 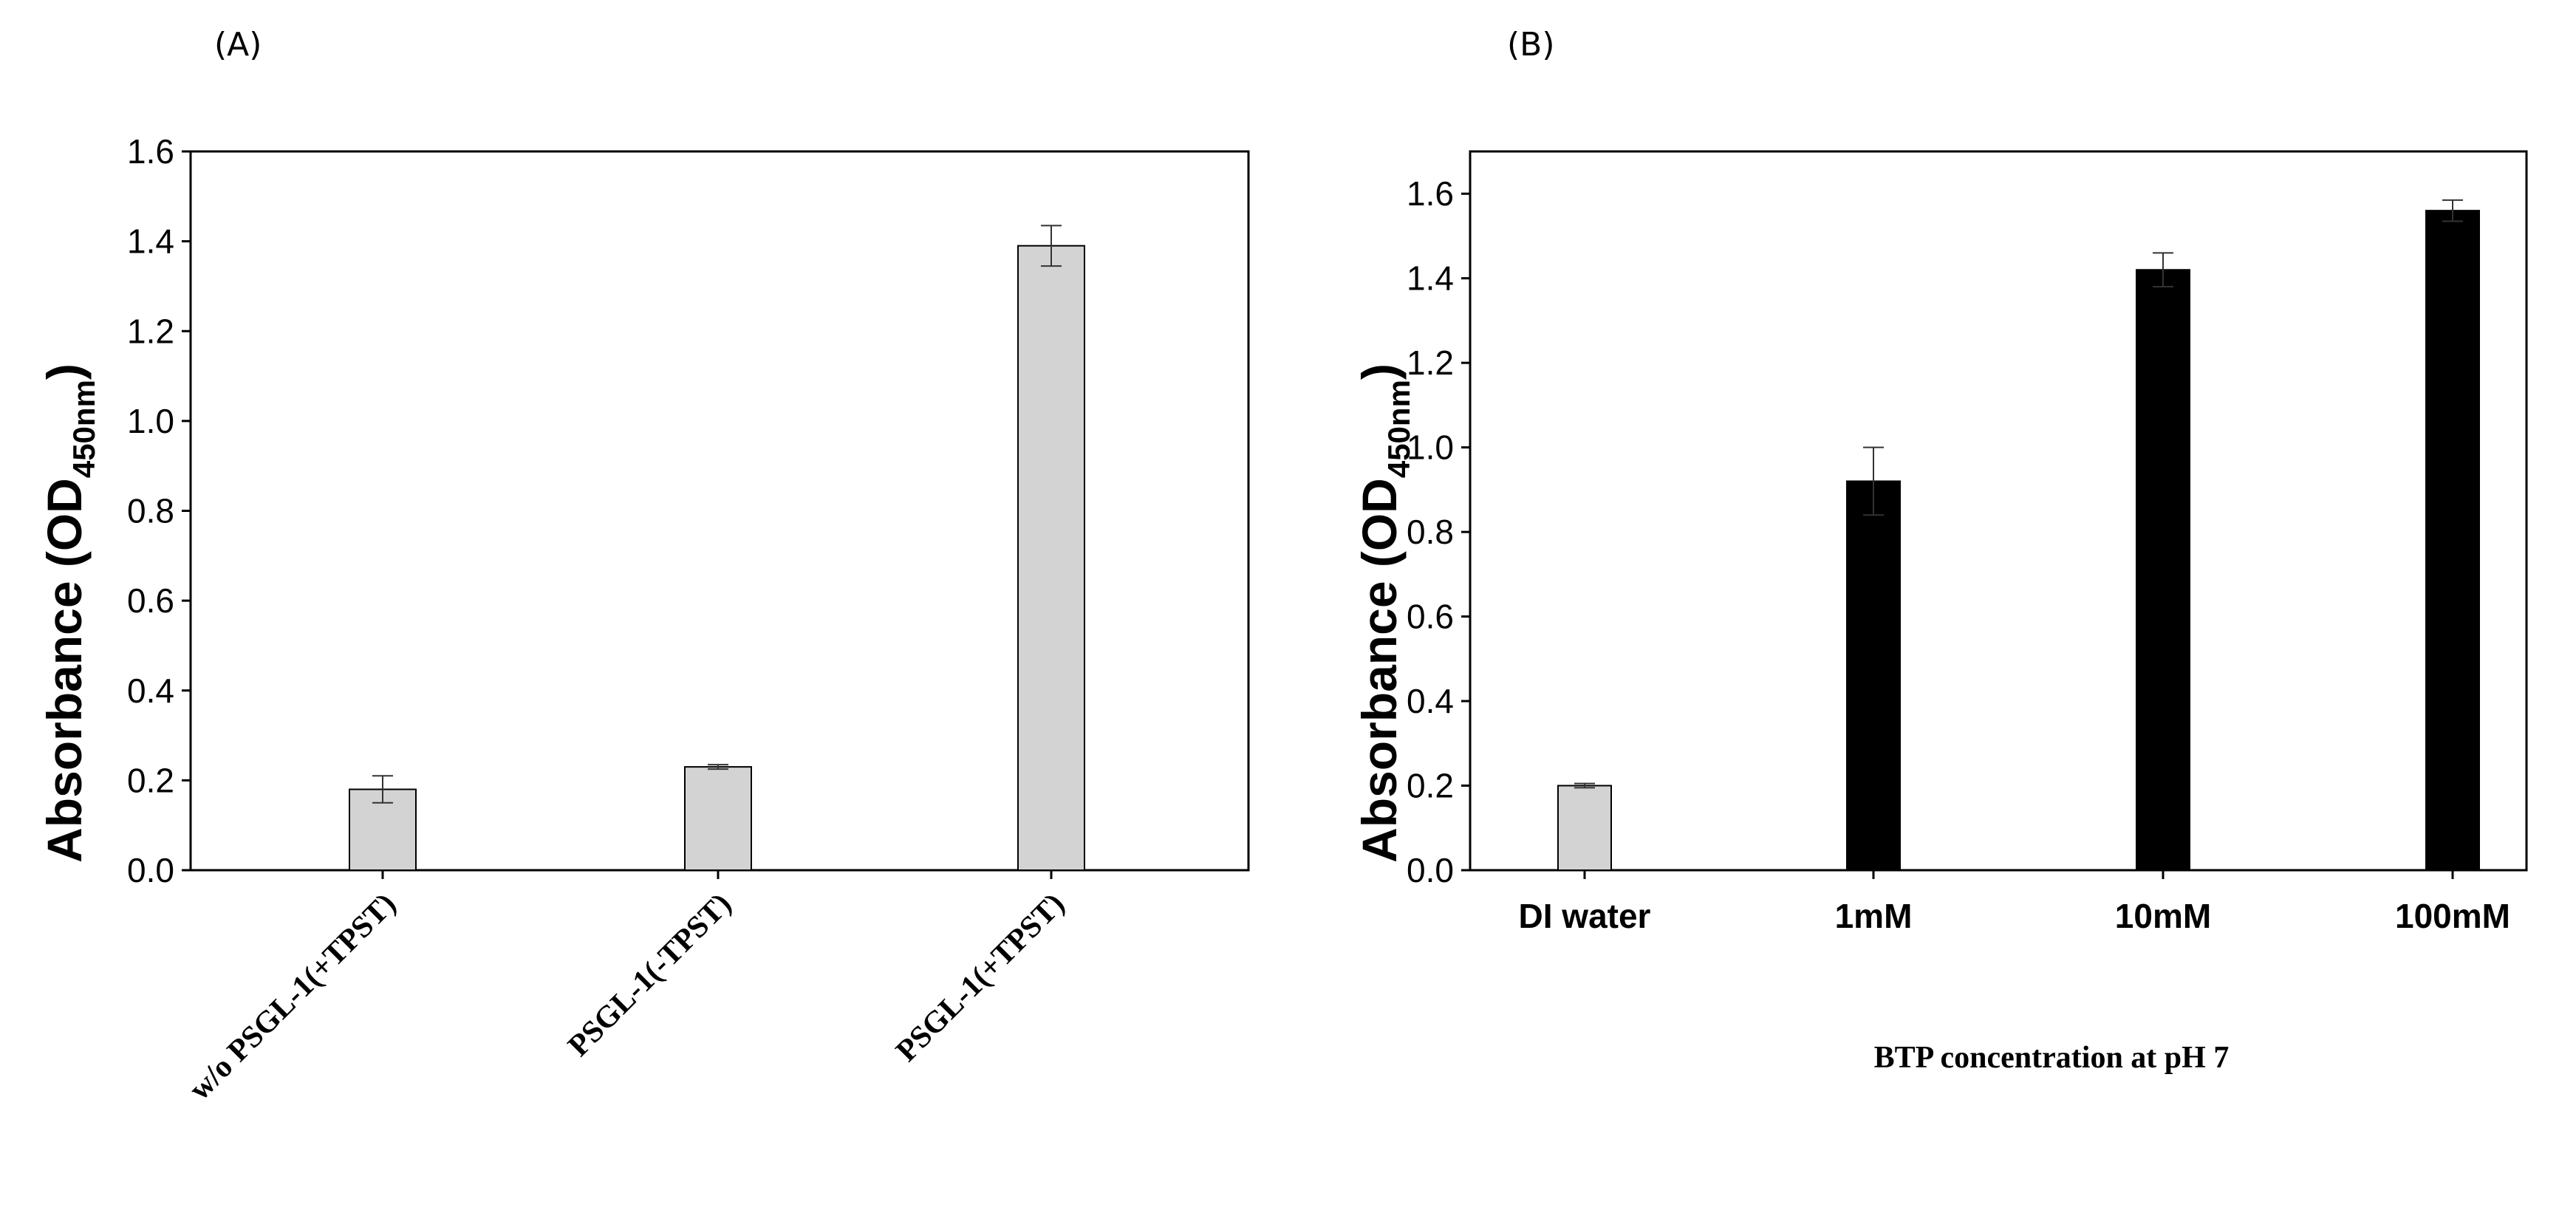 What do you see at coordinates (1430, 701) in the screenshot?
I see `chart-b-y-tick-label: 0.4` at bounding box center [1430, 701].